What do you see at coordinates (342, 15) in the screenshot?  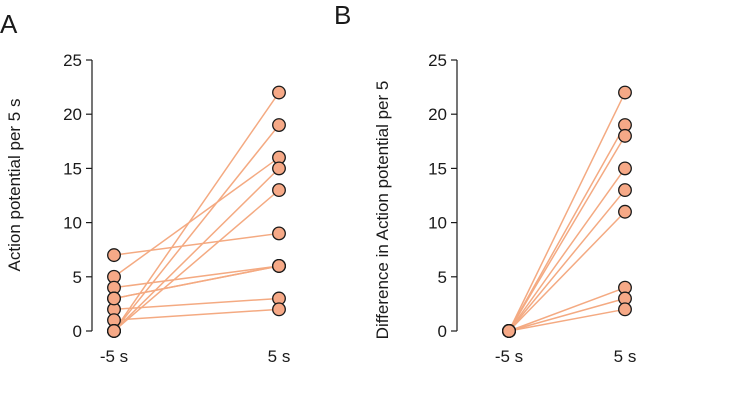 I see `panel-b-letter: B` at bounding box center [342, 15].